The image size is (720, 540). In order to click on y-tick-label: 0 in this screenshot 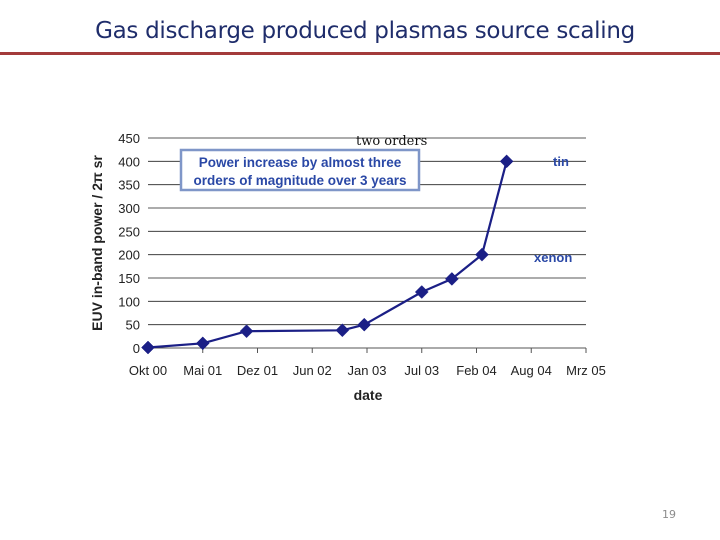, I will do `click(136, 348)`.